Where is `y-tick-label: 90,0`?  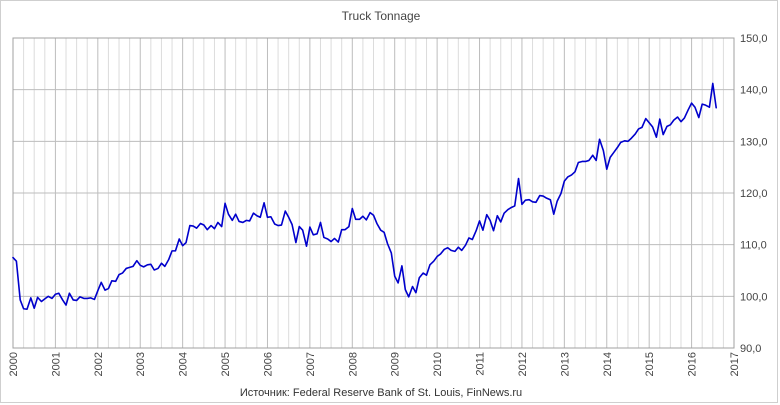 y-tick-label: 90,0 is located at coordinates (750, 349).